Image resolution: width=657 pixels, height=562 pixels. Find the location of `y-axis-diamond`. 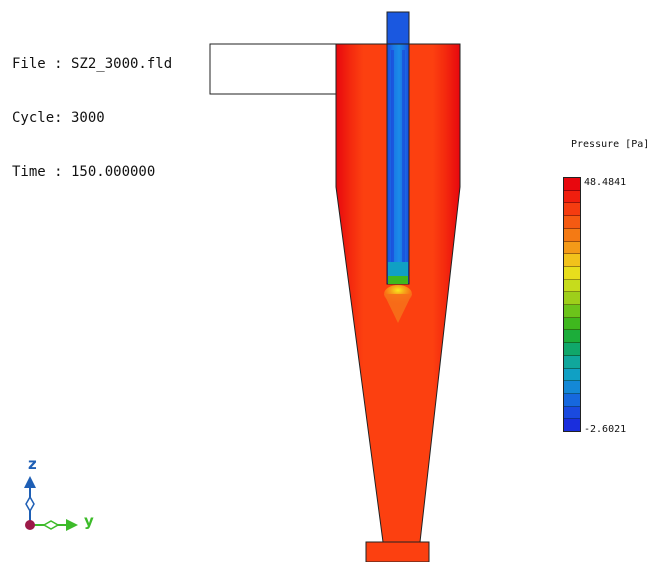

y-axis-diamond is located at coordinates (51, 525).